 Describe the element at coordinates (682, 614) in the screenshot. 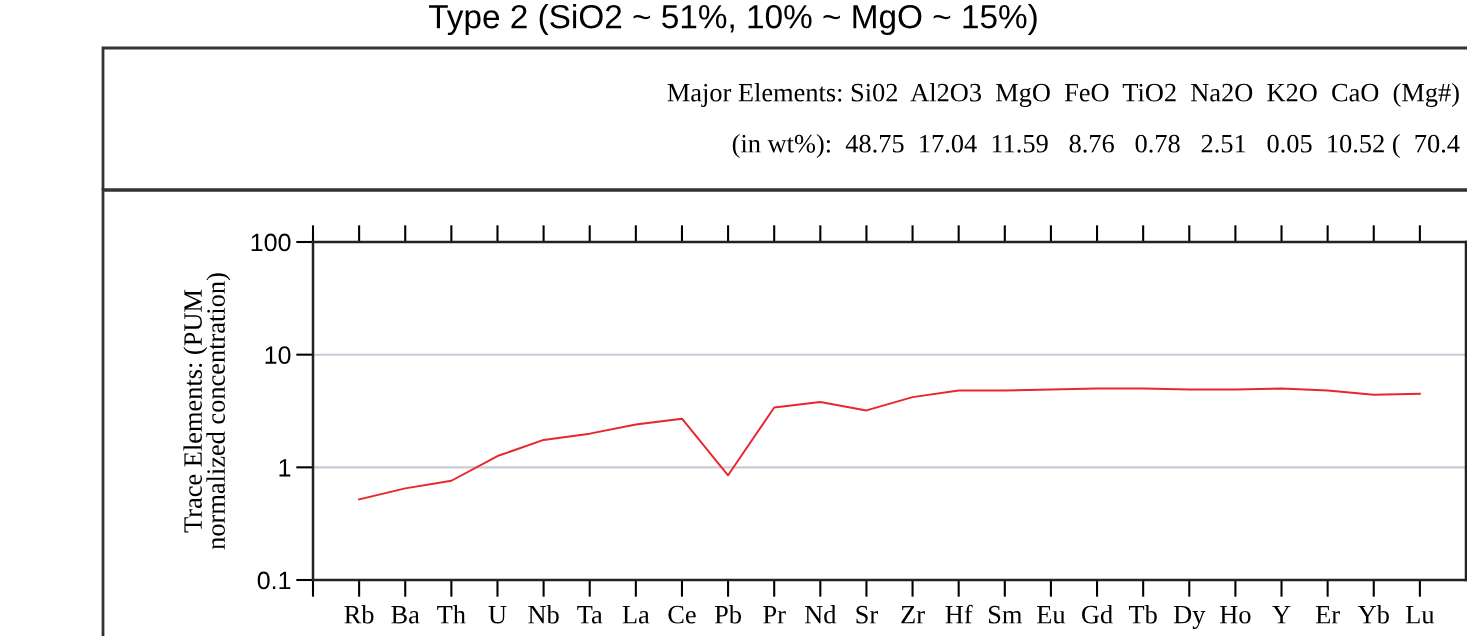

I see `x-tick-label: Ce` at that location.